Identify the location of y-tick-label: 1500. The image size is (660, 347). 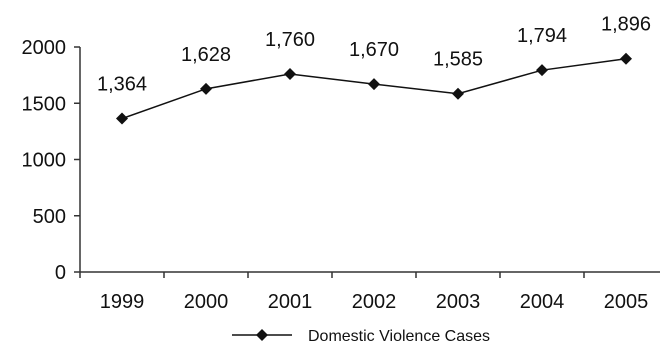
(44, 104).